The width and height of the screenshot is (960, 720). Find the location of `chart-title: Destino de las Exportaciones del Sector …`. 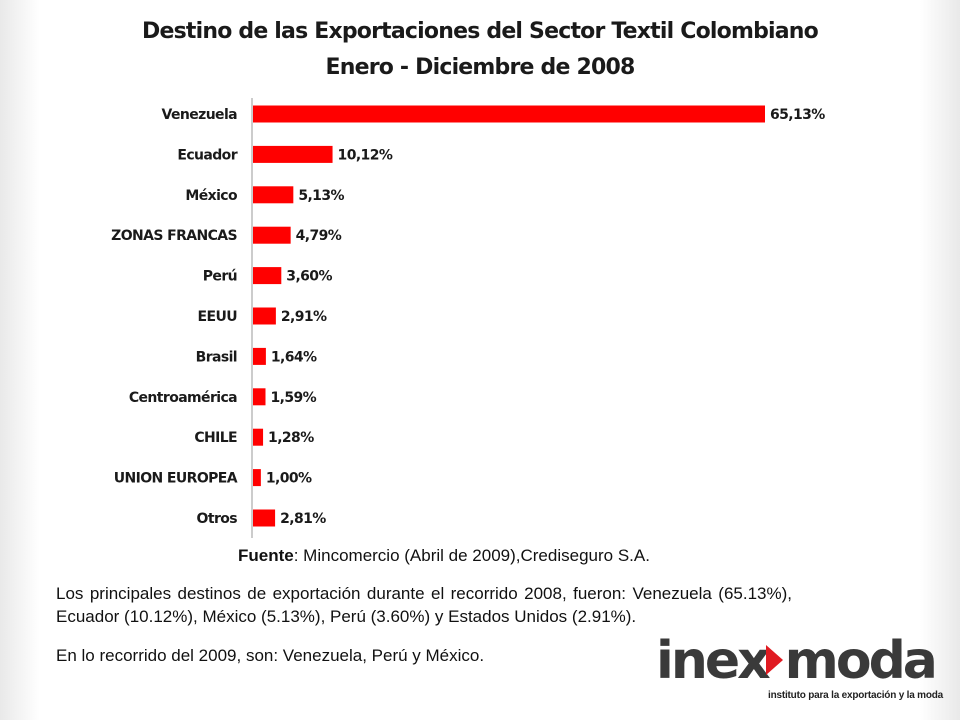

chart-title: Destino de las Exportaciones del Sector … is located at coordinates (480, 50).